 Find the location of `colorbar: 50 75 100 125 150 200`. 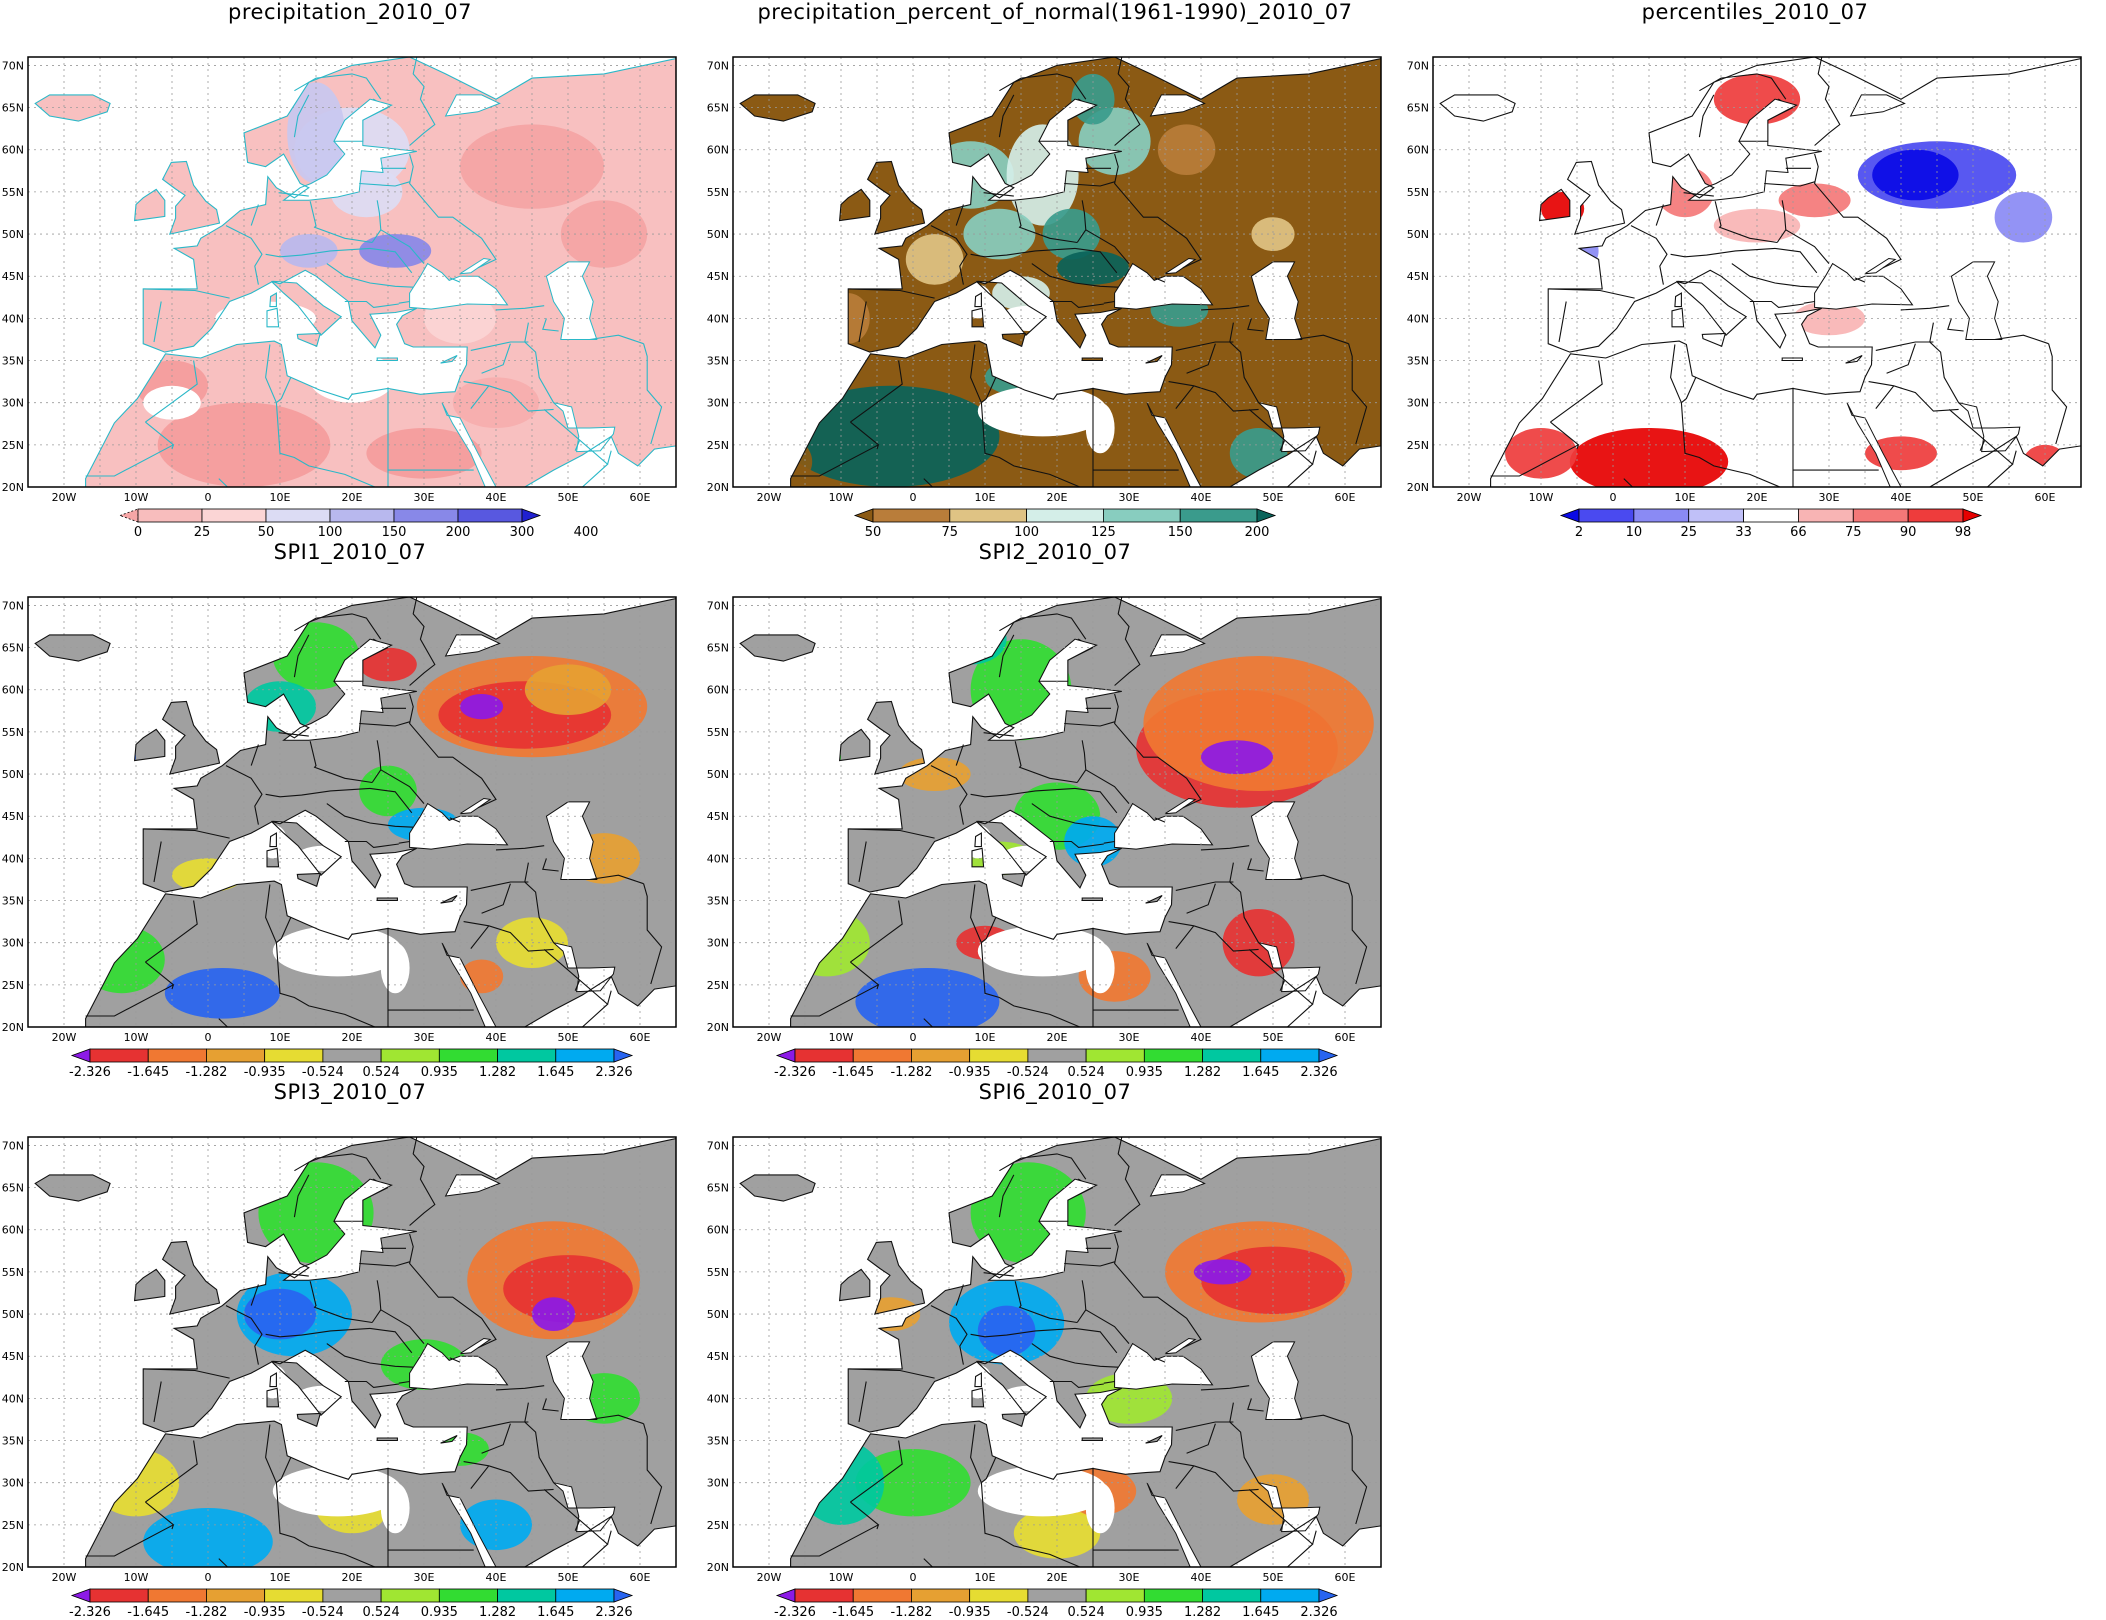

colorbar: 50 75 100 125 150 200 is located at coordinates (1065, 524).